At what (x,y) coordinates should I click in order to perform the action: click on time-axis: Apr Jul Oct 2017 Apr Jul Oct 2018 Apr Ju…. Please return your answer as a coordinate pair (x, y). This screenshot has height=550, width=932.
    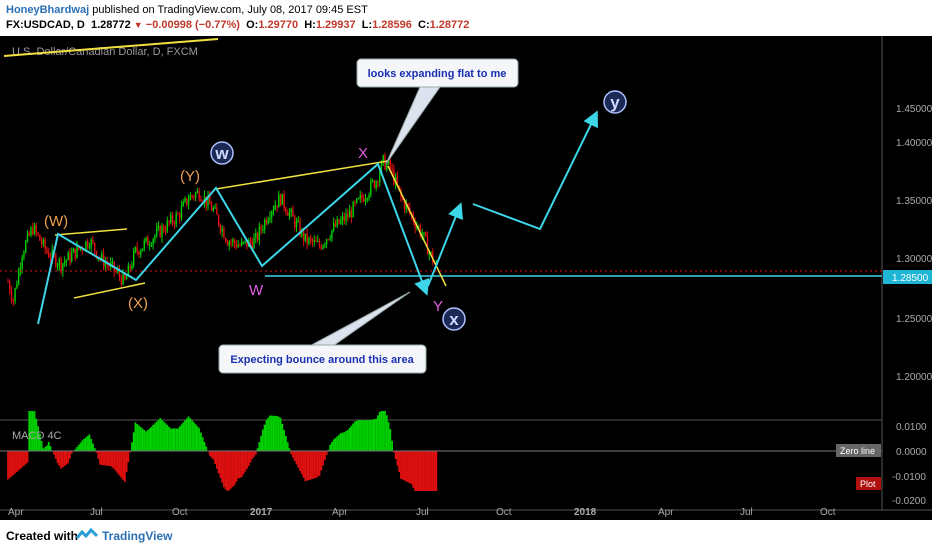
    Looking at the image, I should click on (422, 512).